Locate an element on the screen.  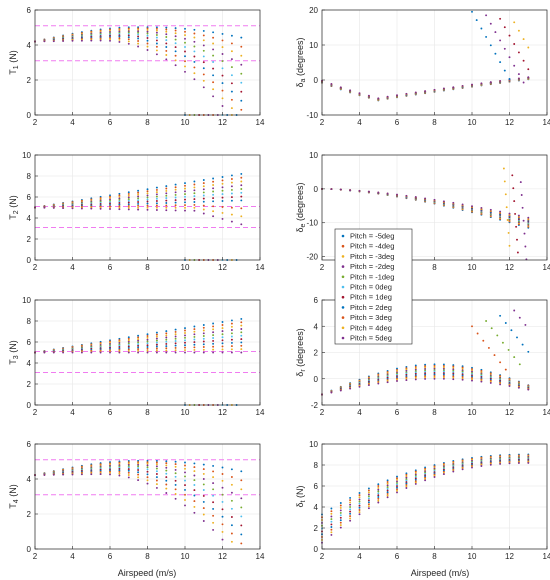
x-tick-label: 4 is located at coordinates (359, 122).